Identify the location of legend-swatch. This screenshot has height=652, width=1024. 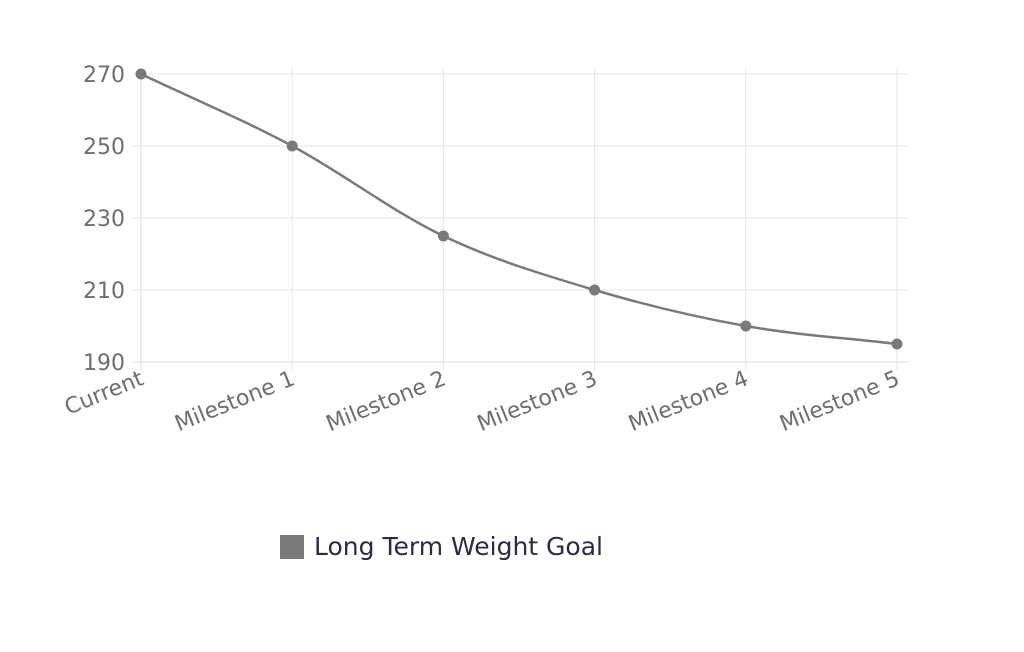
(292, 547).